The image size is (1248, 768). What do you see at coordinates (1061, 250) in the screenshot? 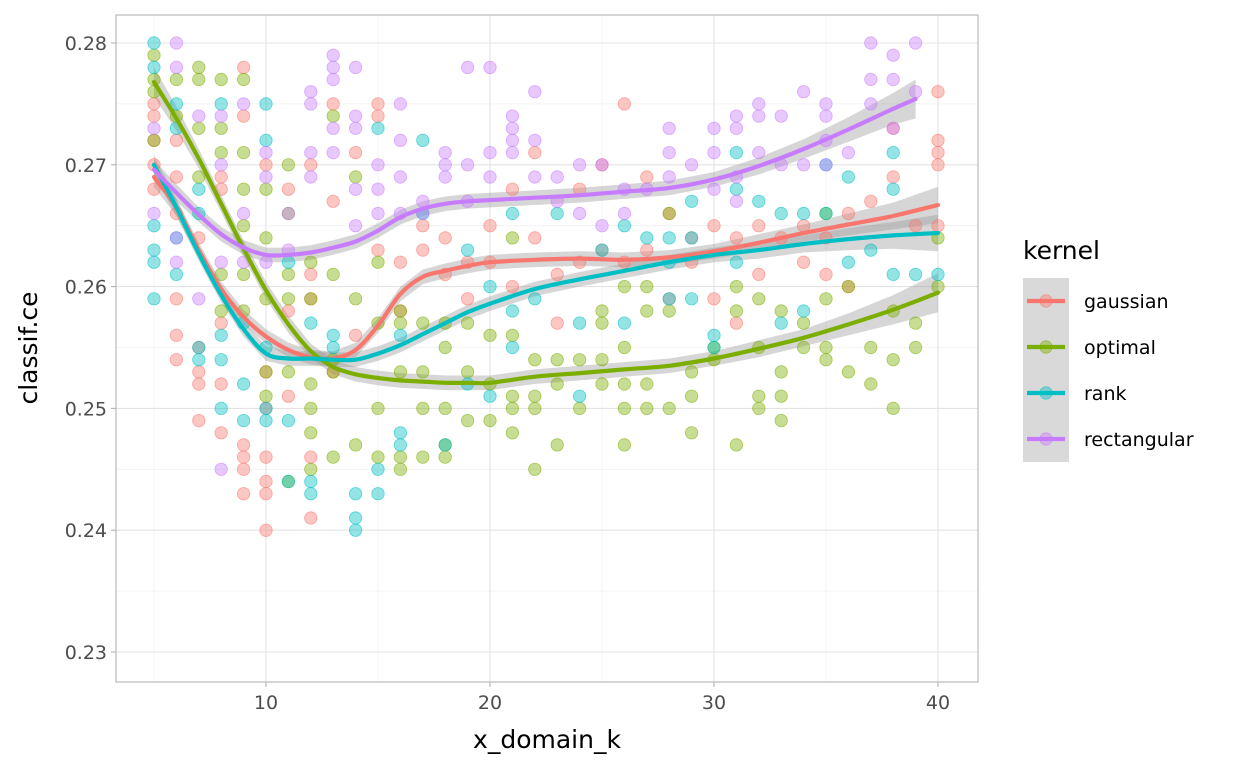
I see `legend-title: kernel` at bounding box center [1061, 250].